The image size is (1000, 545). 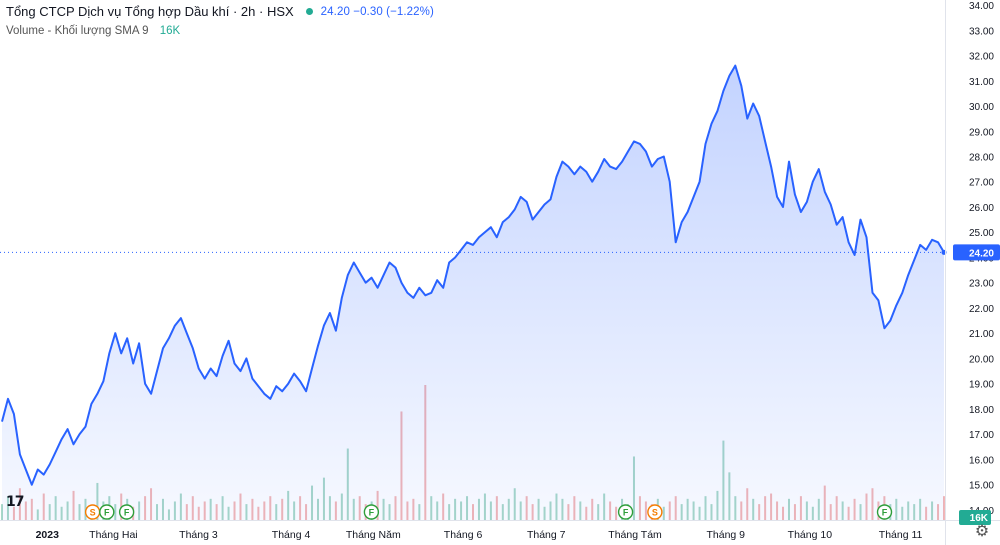 I want to click on y-tick-label: 20.00, so click(x=981, y=359).